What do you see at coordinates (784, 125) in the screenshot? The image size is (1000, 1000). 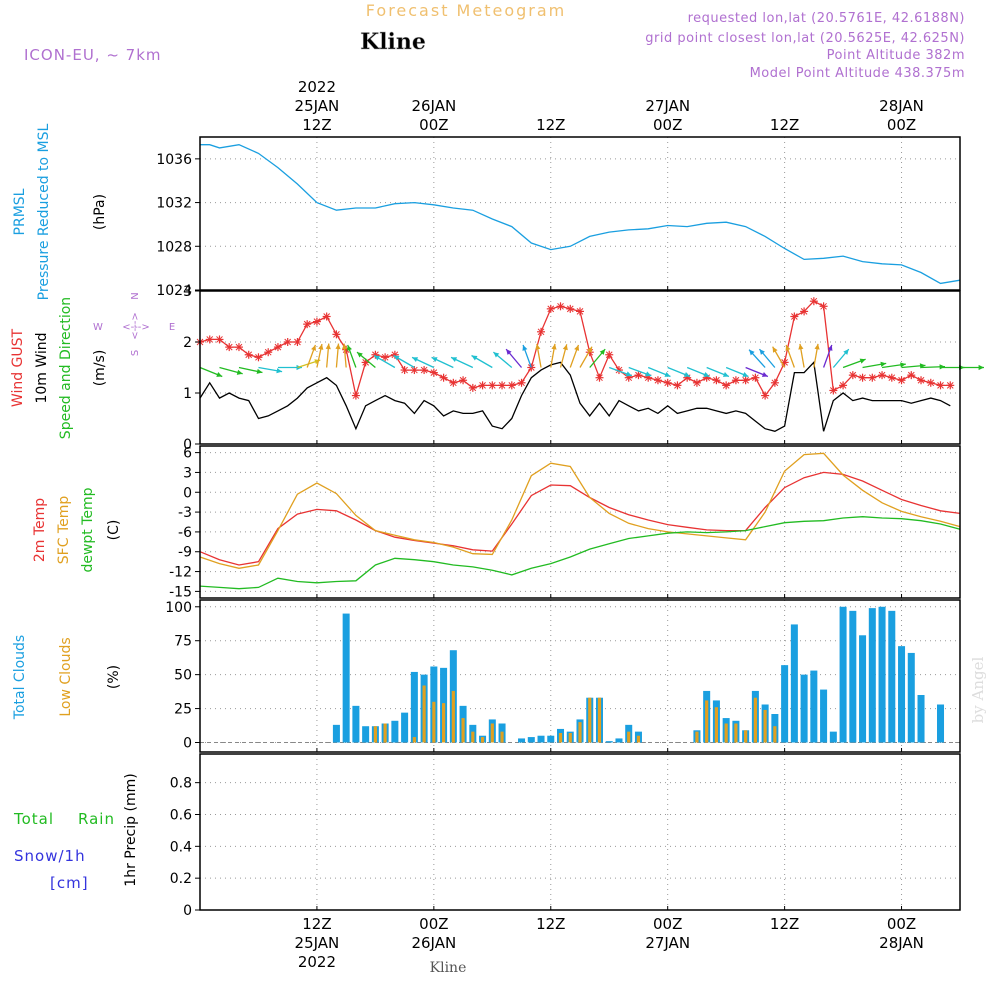 I see `top-time-label: 12Z` at bounding box center [784, 125].